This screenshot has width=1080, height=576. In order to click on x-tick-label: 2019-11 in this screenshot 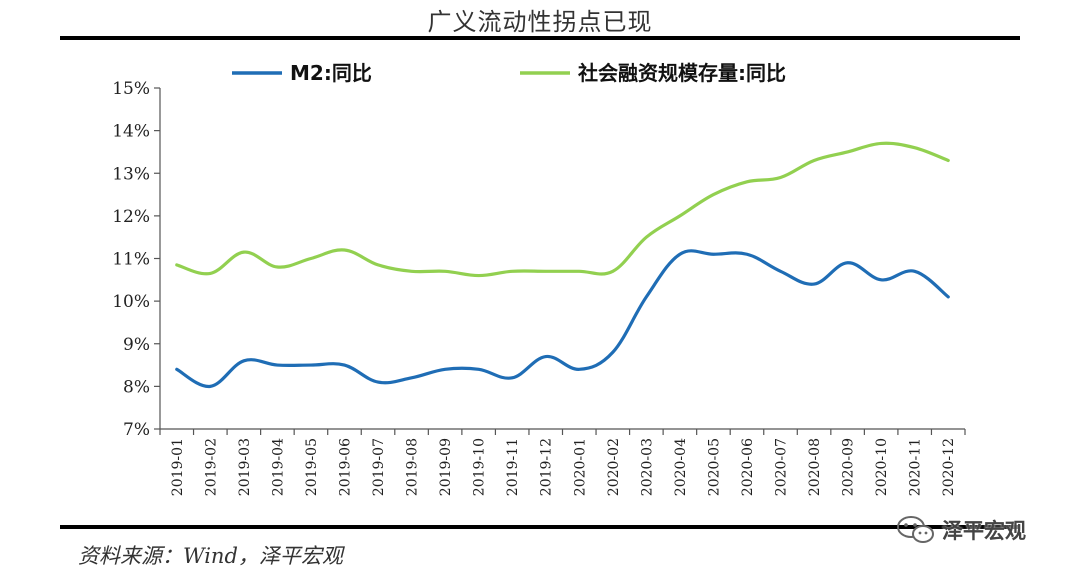, I will do `click(513, 467)`.